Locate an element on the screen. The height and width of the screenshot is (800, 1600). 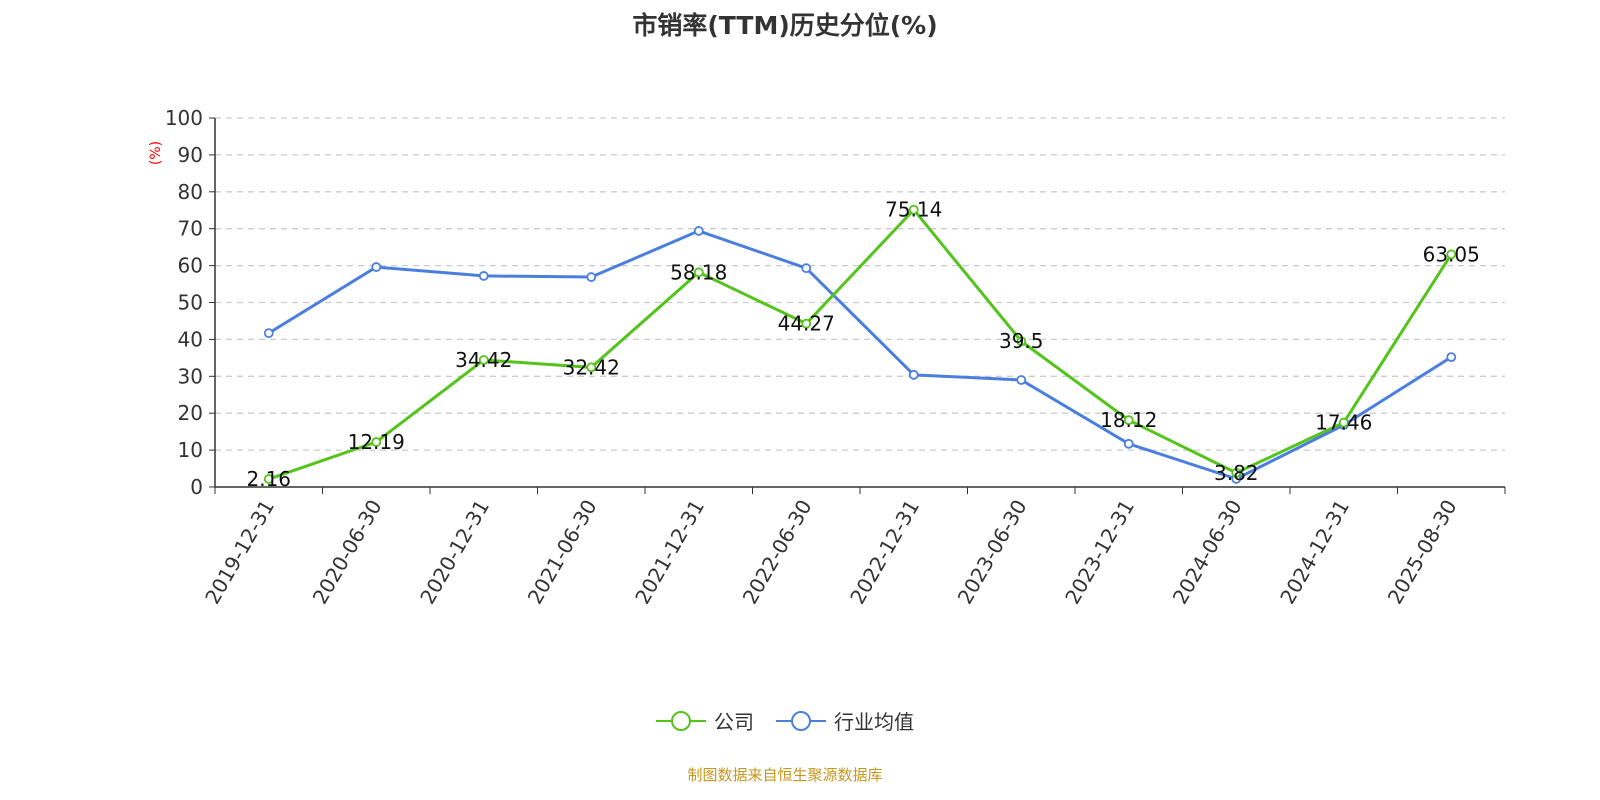
x-tick-label: 2023-12-31 is located at coordinates (1099, 552).